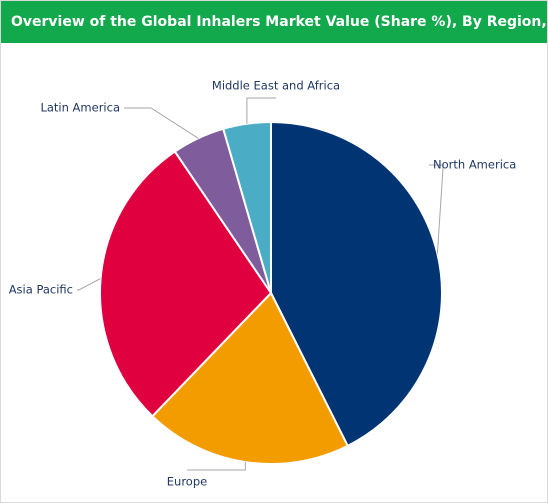 This screenshot has height=503, width=548. I want to click on slice-label: North America, so click(474, 165).